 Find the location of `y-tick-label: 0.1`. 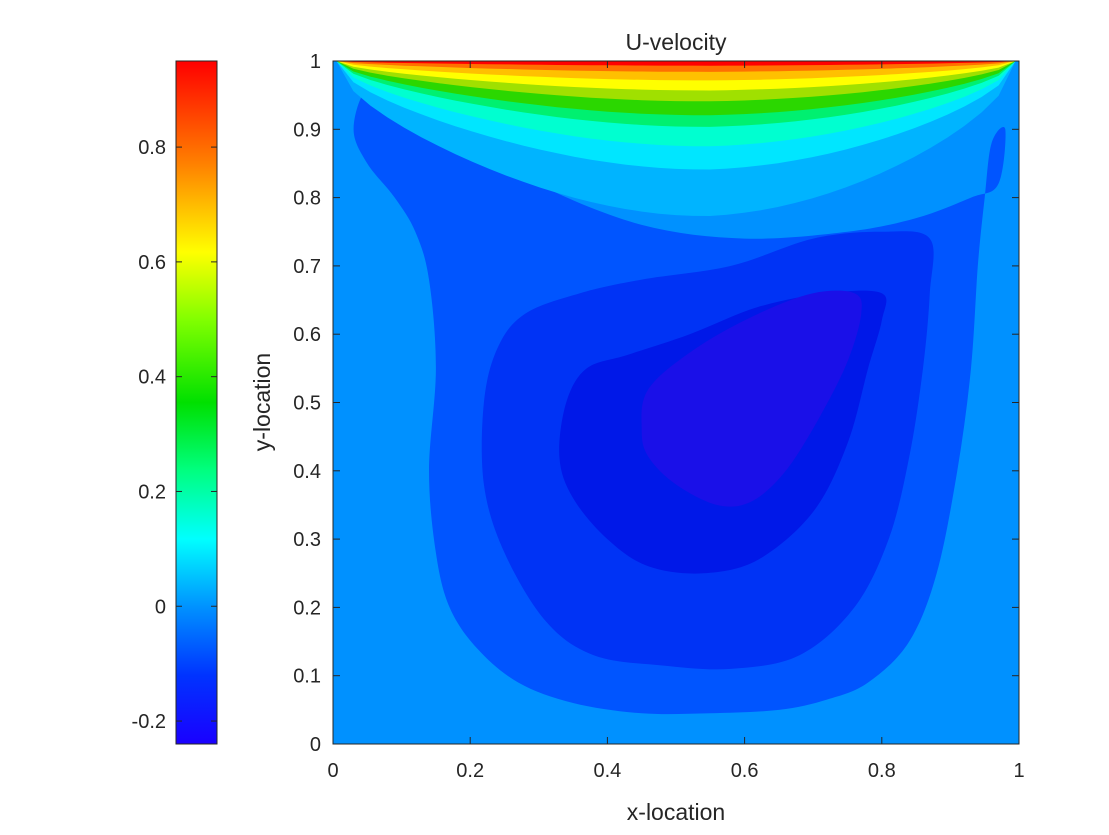

y-tick-label: 0.1 is located at coordinates (307, 677).